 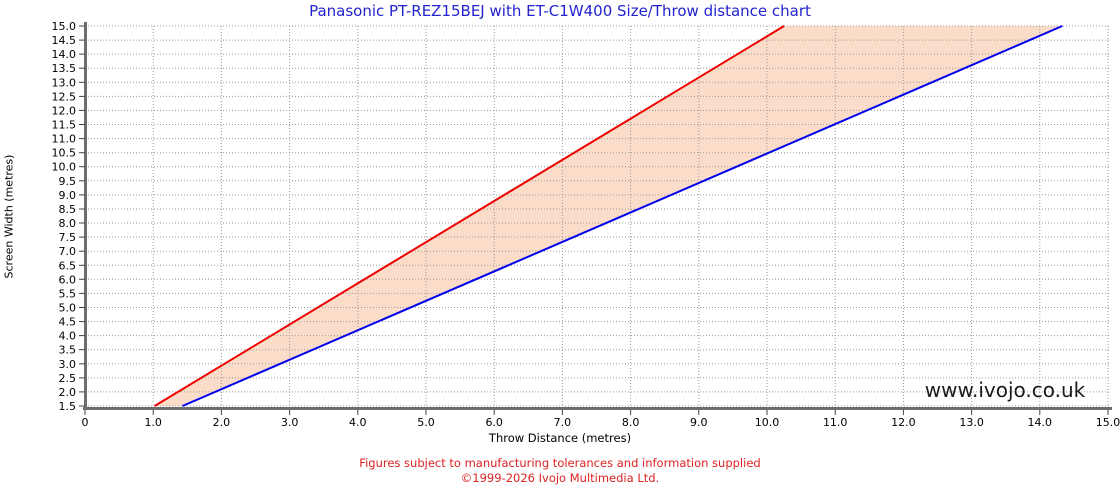 What do you see at coordinates (85, 422) in the screenshot?
I see `x-tick-label: 0` at bounding box center [85, 422].